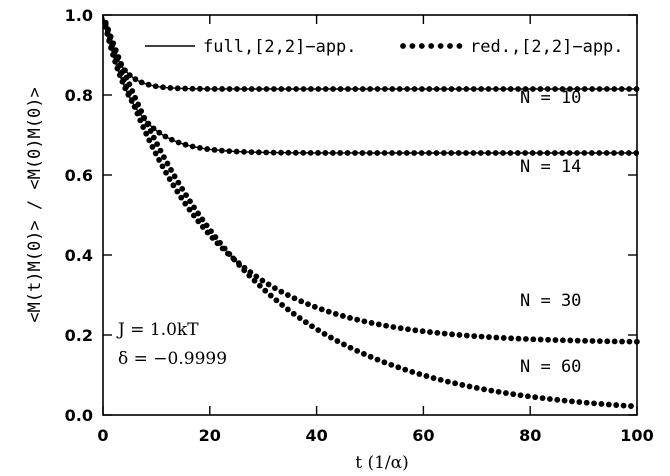 The width and height of the screenshot is (670, 476). Describe the element at coordinates (384, 47) in the screenshot. I see `legend: full,[2,2]−app. red.,[2,2]−app.` at that location.